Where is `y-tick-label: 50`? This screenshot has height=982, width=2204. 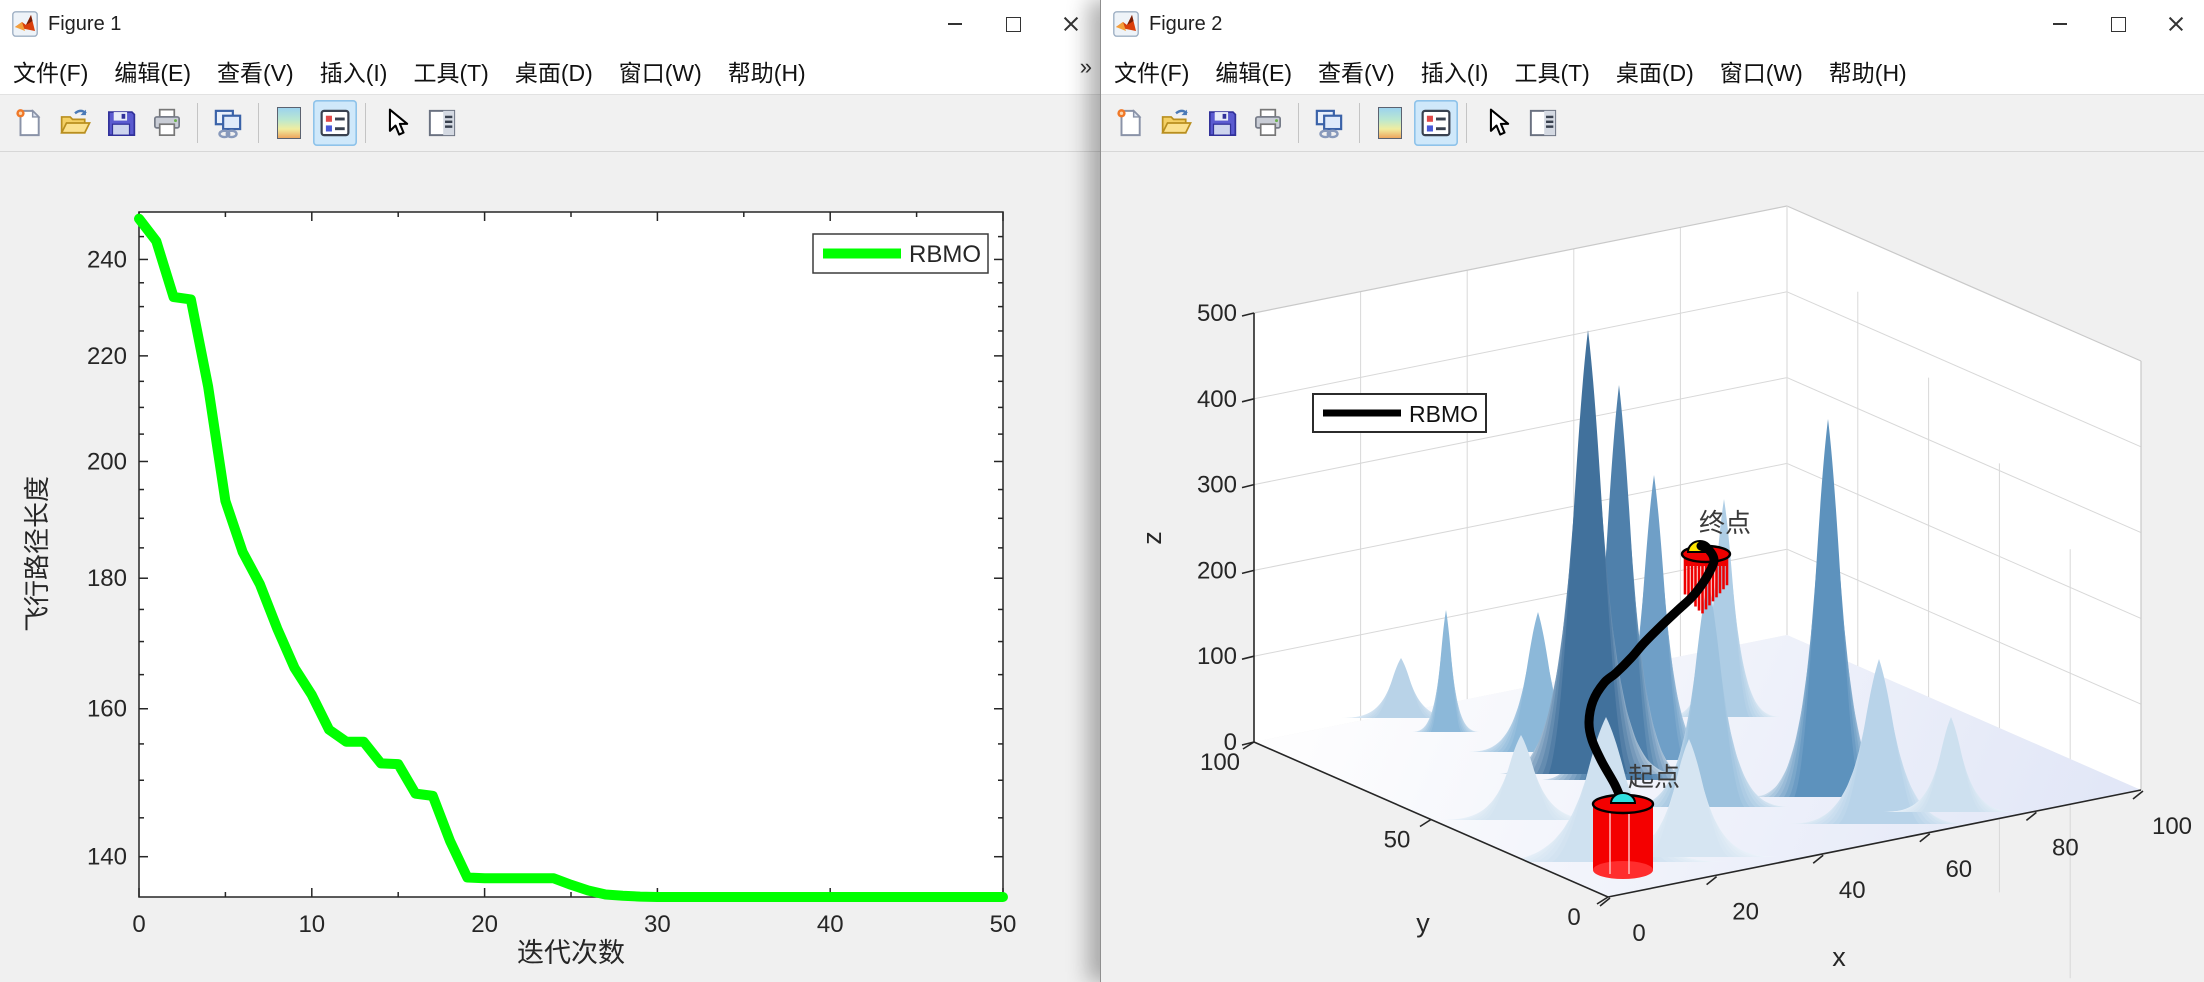
y-tick-label: 50 is located at coordinates (1397, 840).